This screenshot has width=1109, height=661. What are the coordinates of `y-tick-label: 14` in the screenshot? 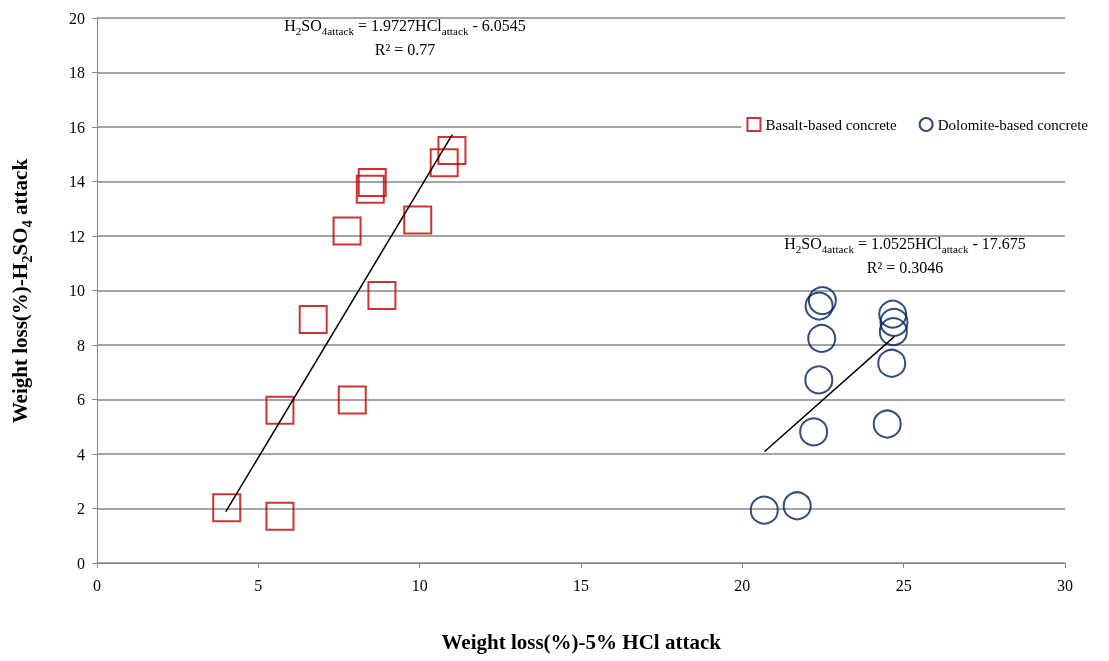 It's located at (77, 181).